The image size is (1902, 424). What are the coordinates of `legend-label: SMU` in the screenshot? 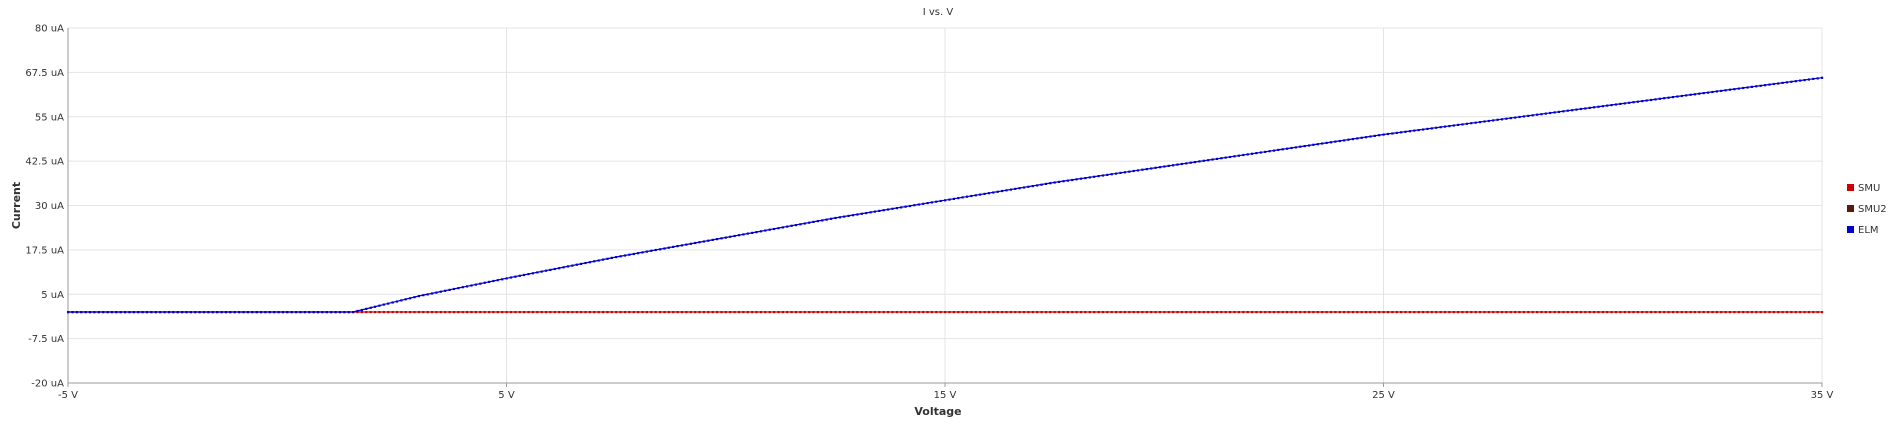 It's located at (1869, 188).